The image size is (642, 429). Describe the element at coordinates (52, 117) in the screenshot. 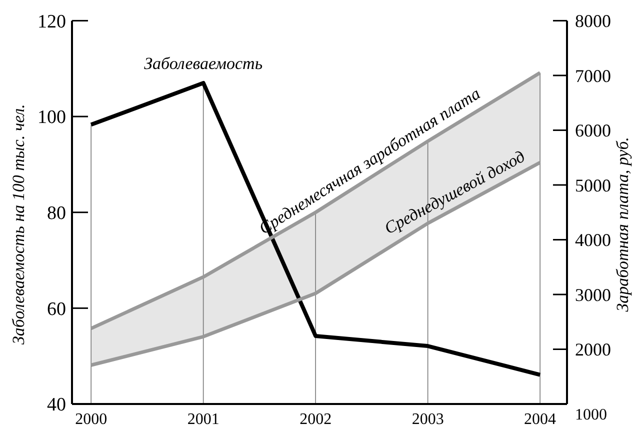

I see `y-tick-label: 100` at that location.